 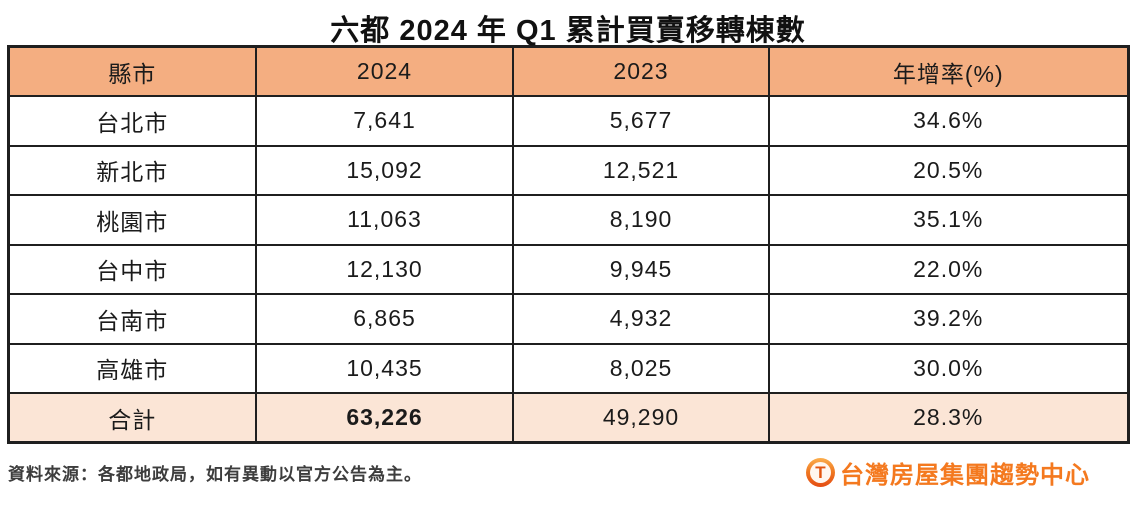 I want to click on total-2024-cell: 63,226, so click(x=384, y=418).